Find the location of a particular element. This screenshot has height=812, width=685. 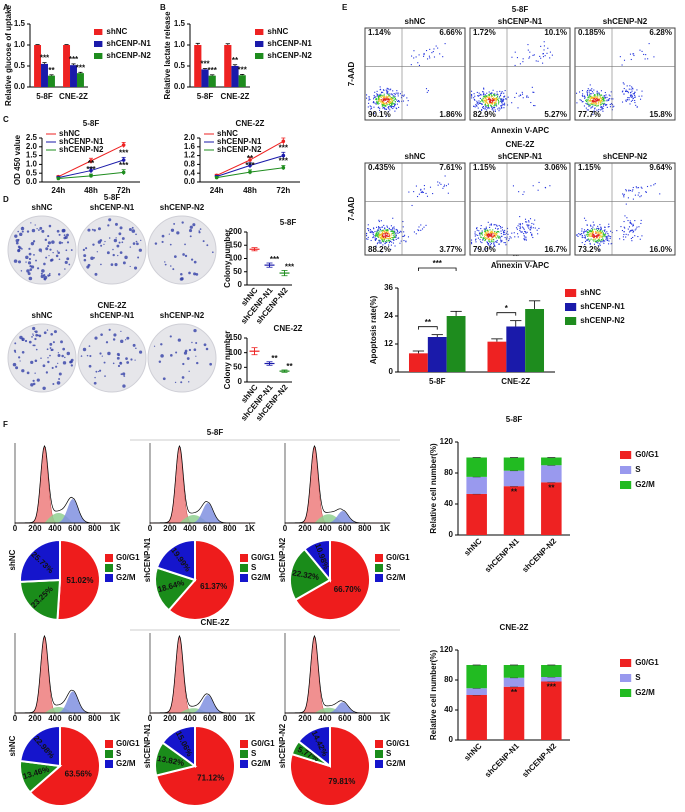

legend-label: S is located at coordinates (638, 677).